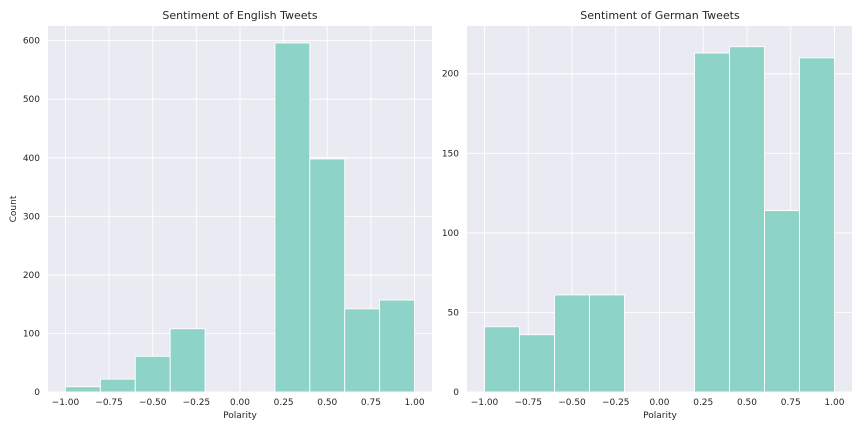 The width and height of the screenshot is (864, 432). What do you see at coordinates (240, 416) in the screenshot?
I see `english-x-axis-label: Polarity` at bounding box center [240, 416].